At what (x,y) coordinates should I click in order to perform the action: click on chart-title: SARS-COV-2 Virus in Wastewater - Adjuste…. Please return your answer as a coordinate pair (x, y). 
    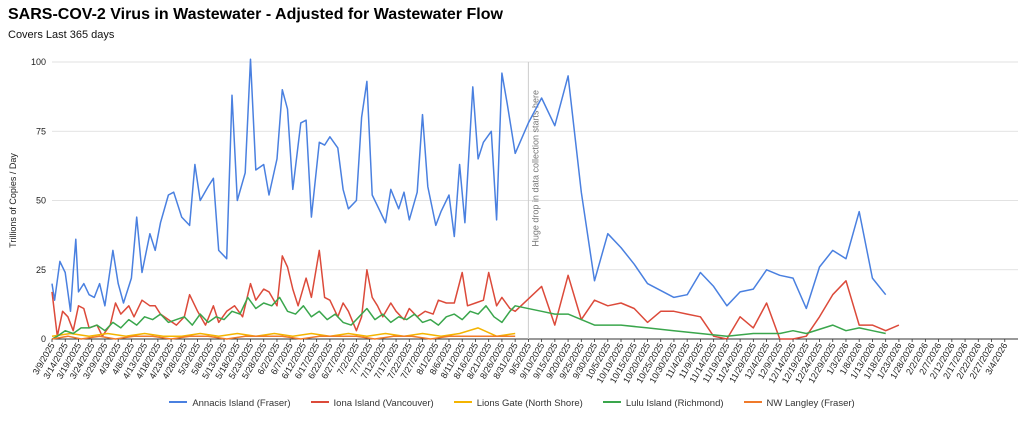
    Looking at the image, I should click on (255, 14).